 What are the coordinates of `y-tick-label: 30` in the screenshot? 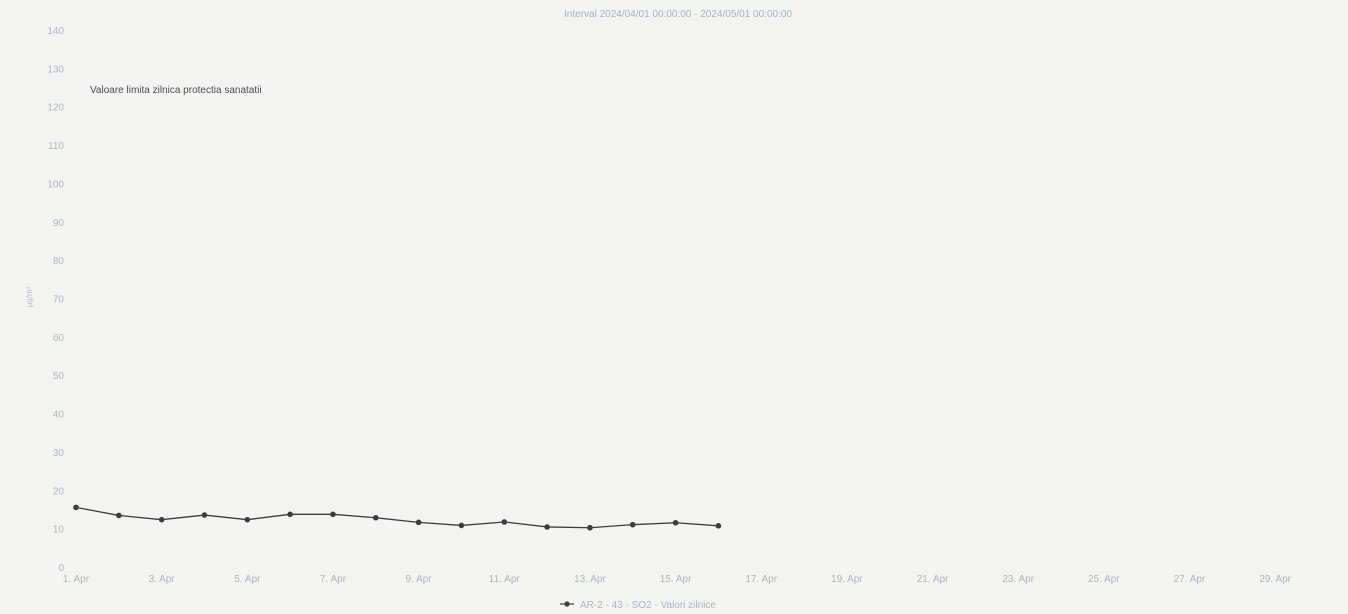 It's located at (59, 453).